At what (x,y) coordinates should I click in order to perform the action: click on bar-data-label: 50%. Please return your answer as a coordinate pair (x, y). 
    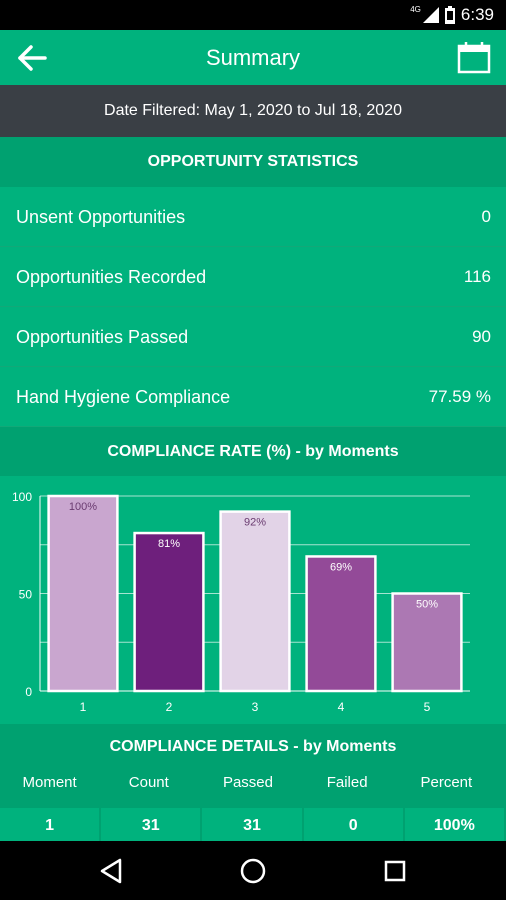
    Looking at the image, I should click on (427, 605).